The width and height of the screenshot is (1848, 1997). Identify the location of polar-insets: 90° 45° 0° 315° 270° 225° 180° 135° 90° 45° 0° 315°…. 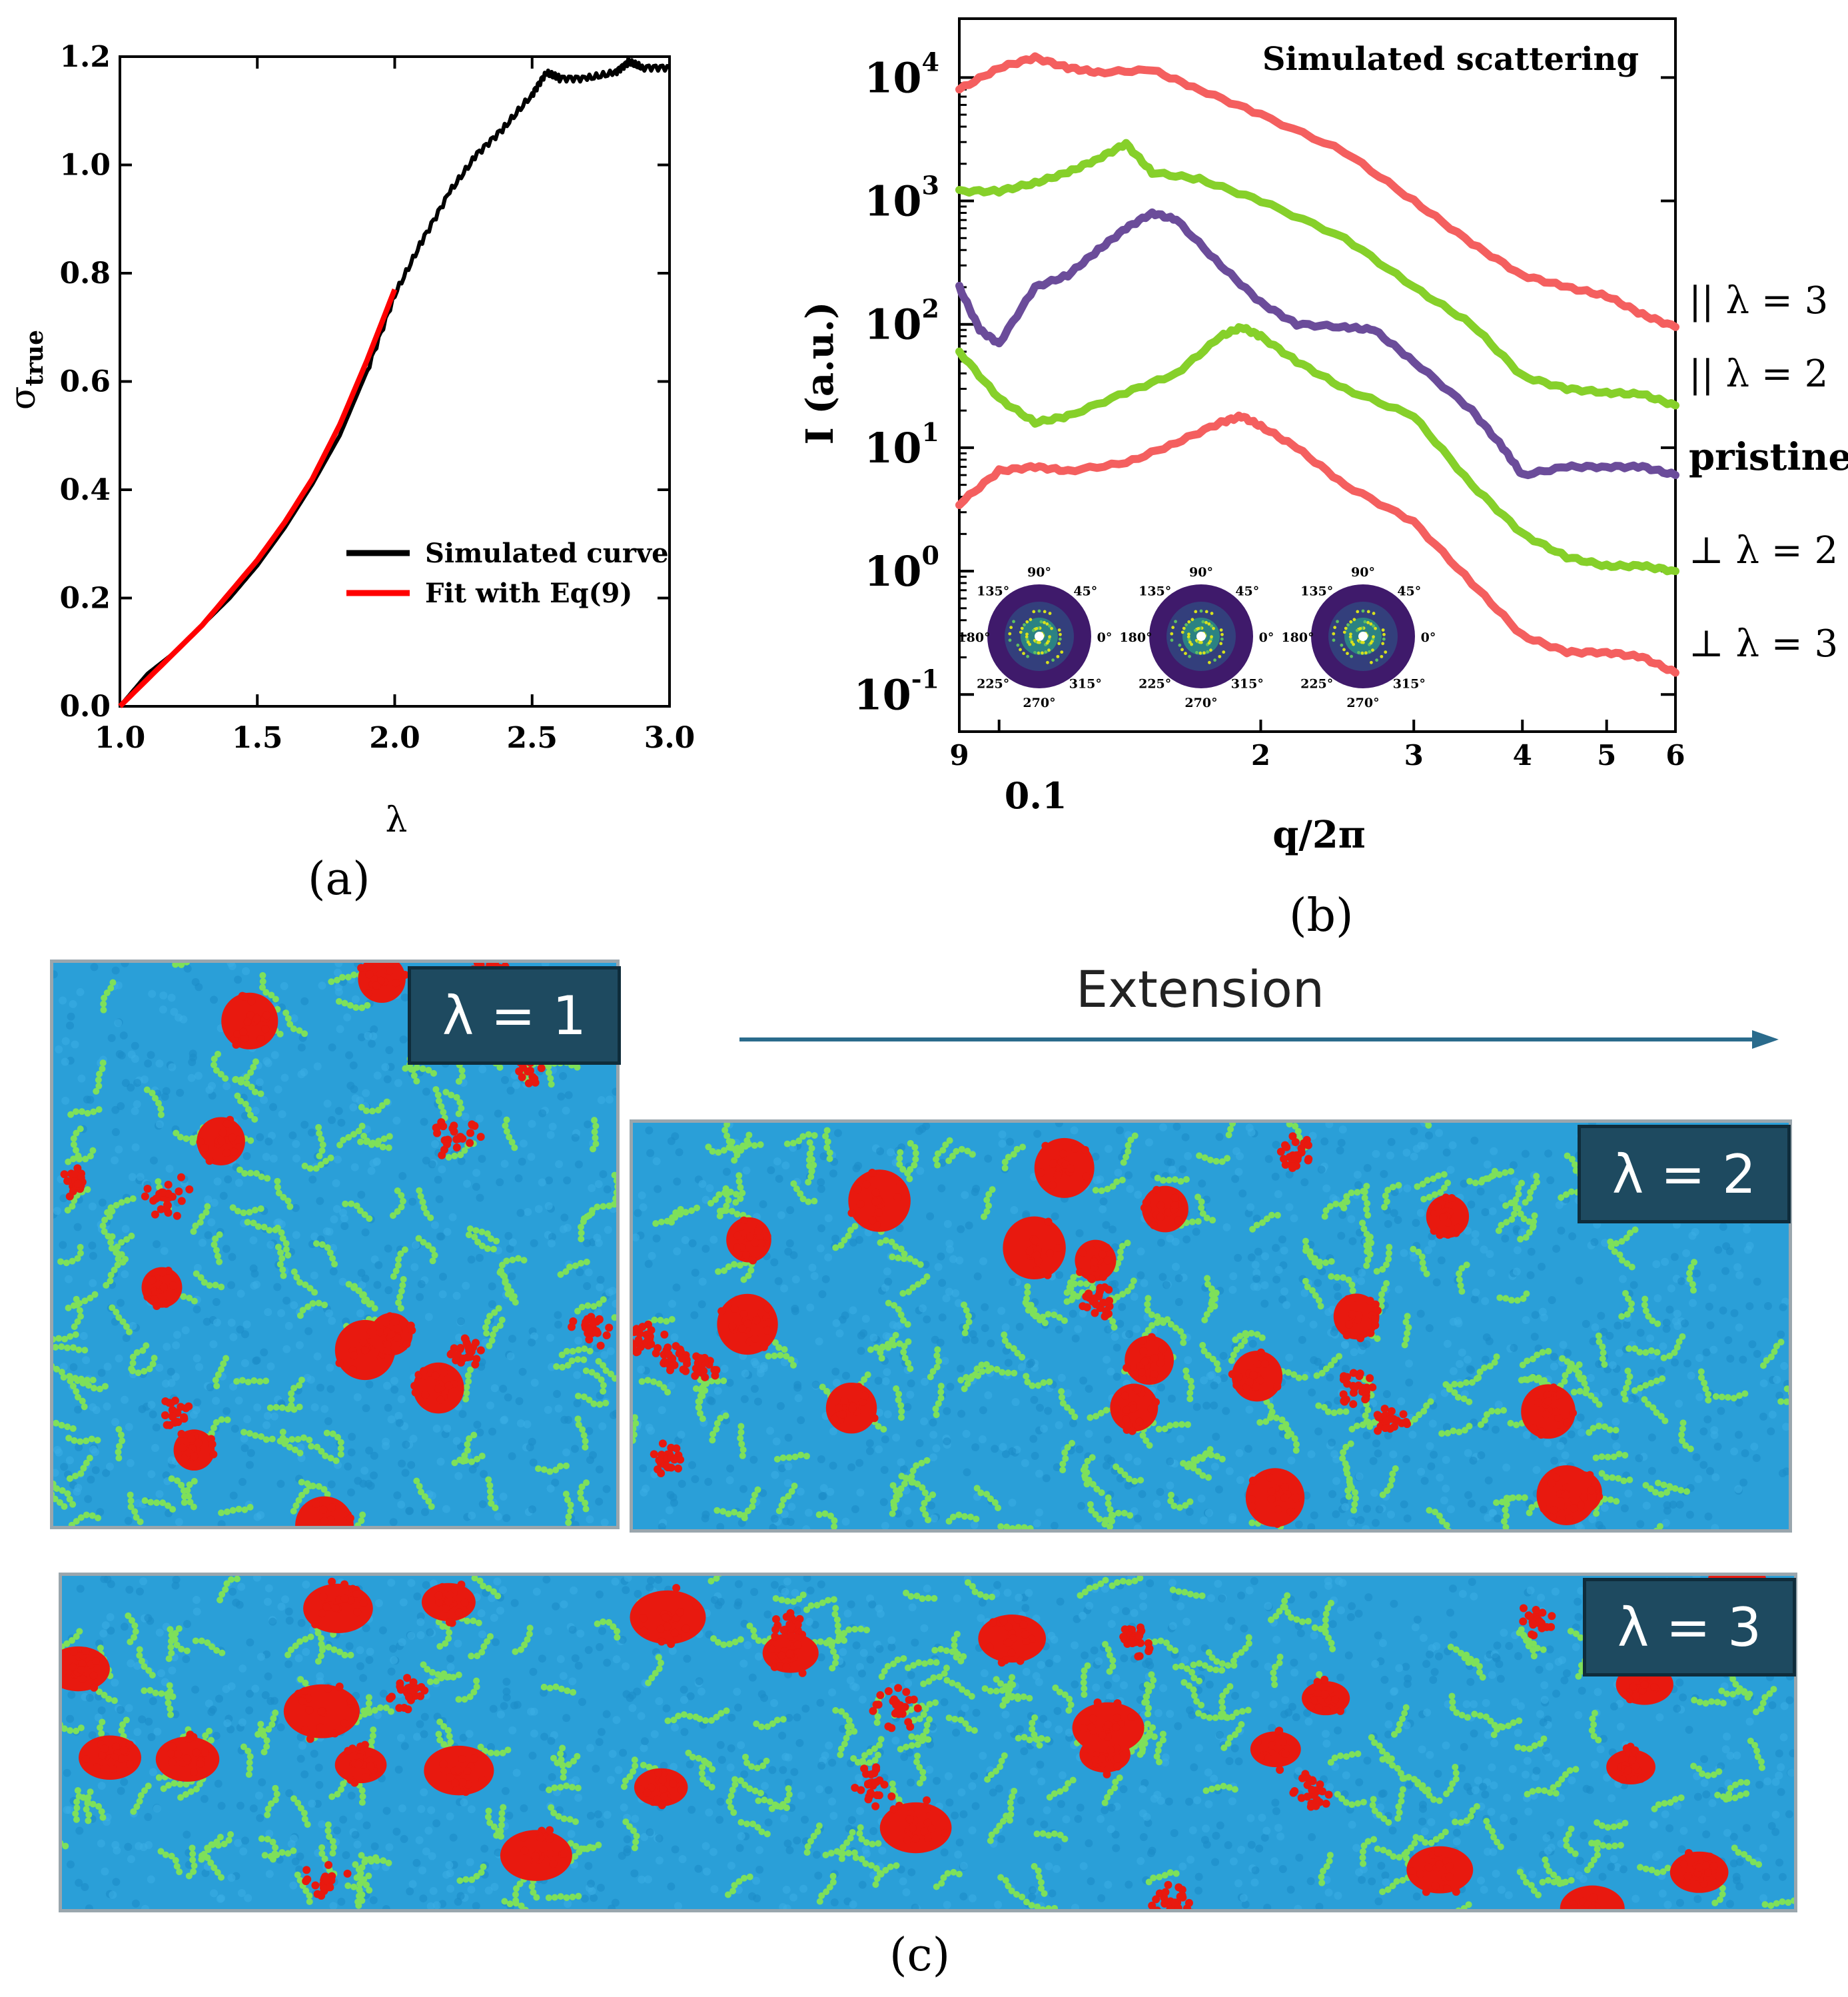
(1196, 637).